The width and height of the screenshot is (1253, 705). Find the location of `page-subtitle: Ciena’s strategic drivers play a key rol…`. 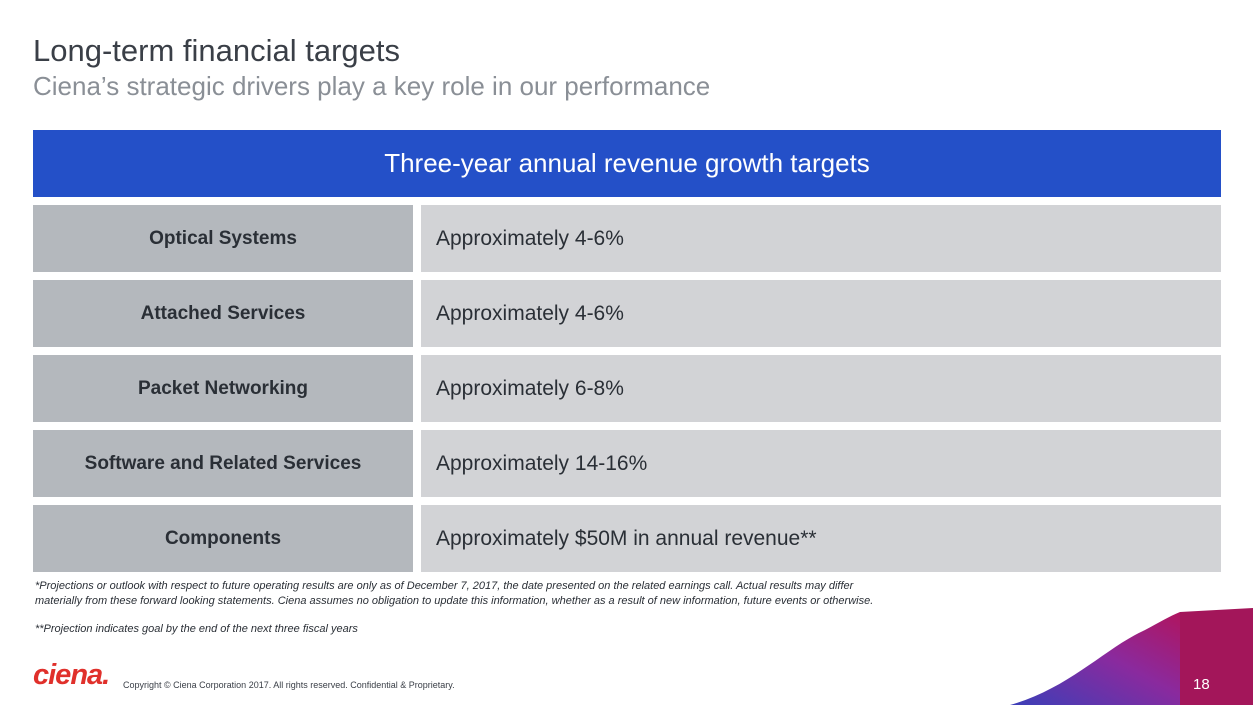

page-subtitle: Ciena’s strategic drivers play a key rol… is located at coordinates (372, 86).